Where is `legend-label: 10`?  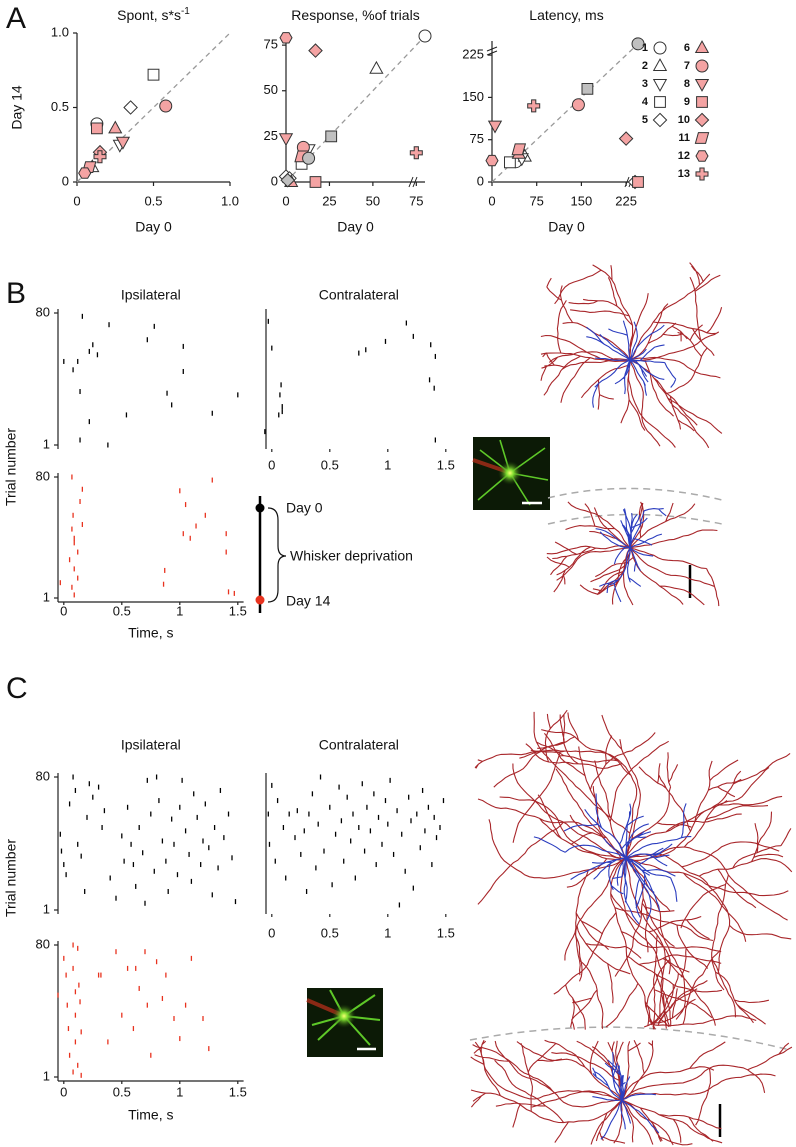
legend-label: 10 is located at coordinates (684, 120).